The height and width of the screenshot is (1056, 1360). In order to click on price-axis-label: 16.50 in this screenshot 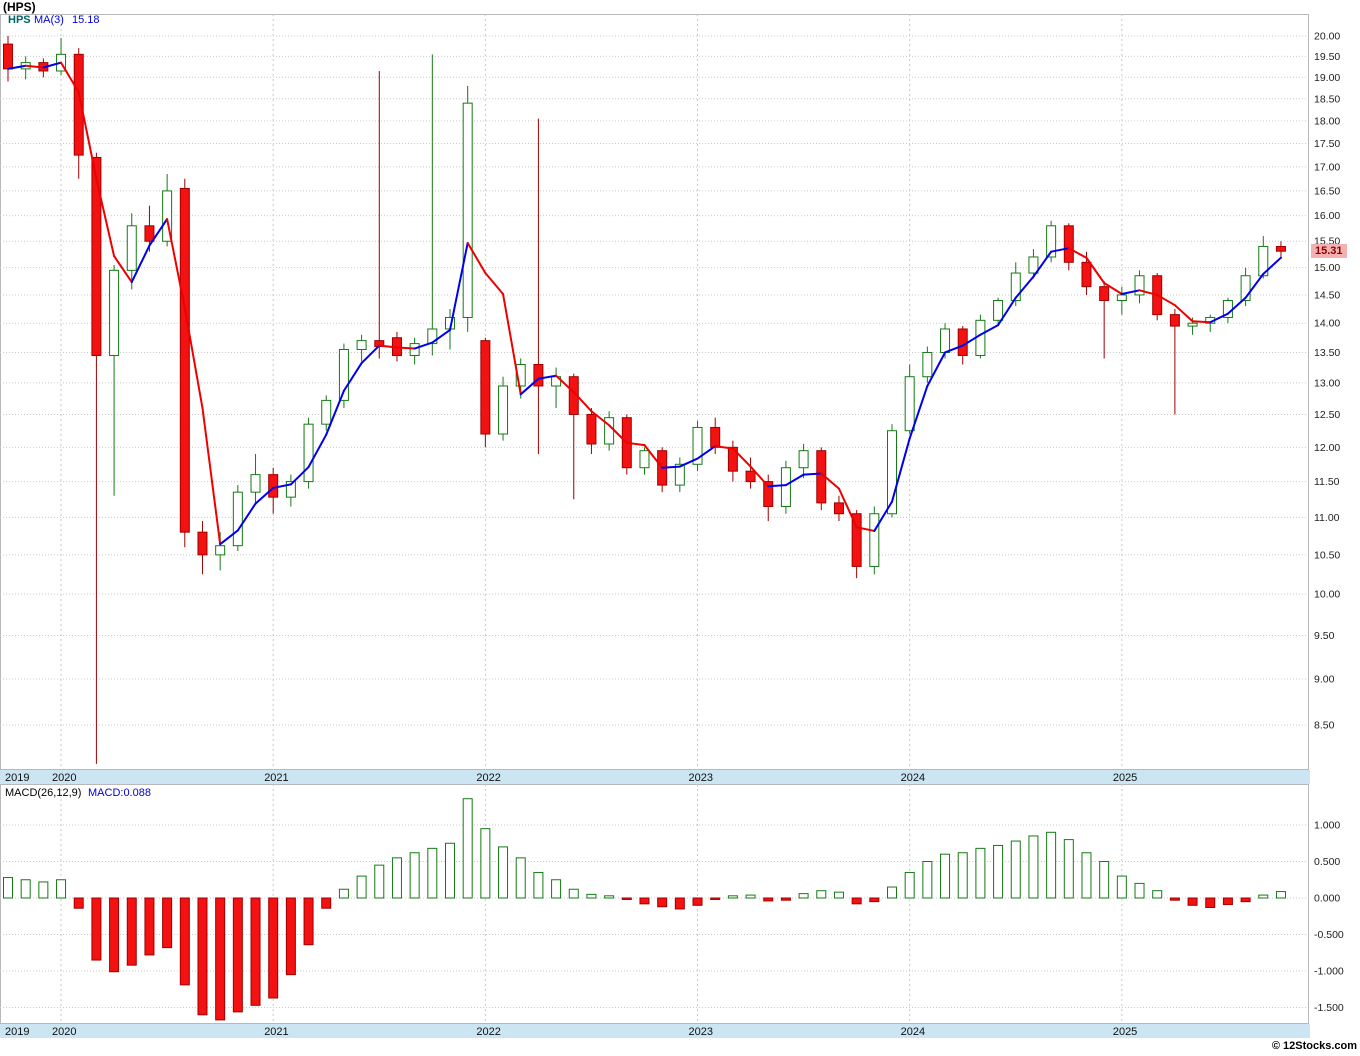, I will do `click(1327, 191)`.